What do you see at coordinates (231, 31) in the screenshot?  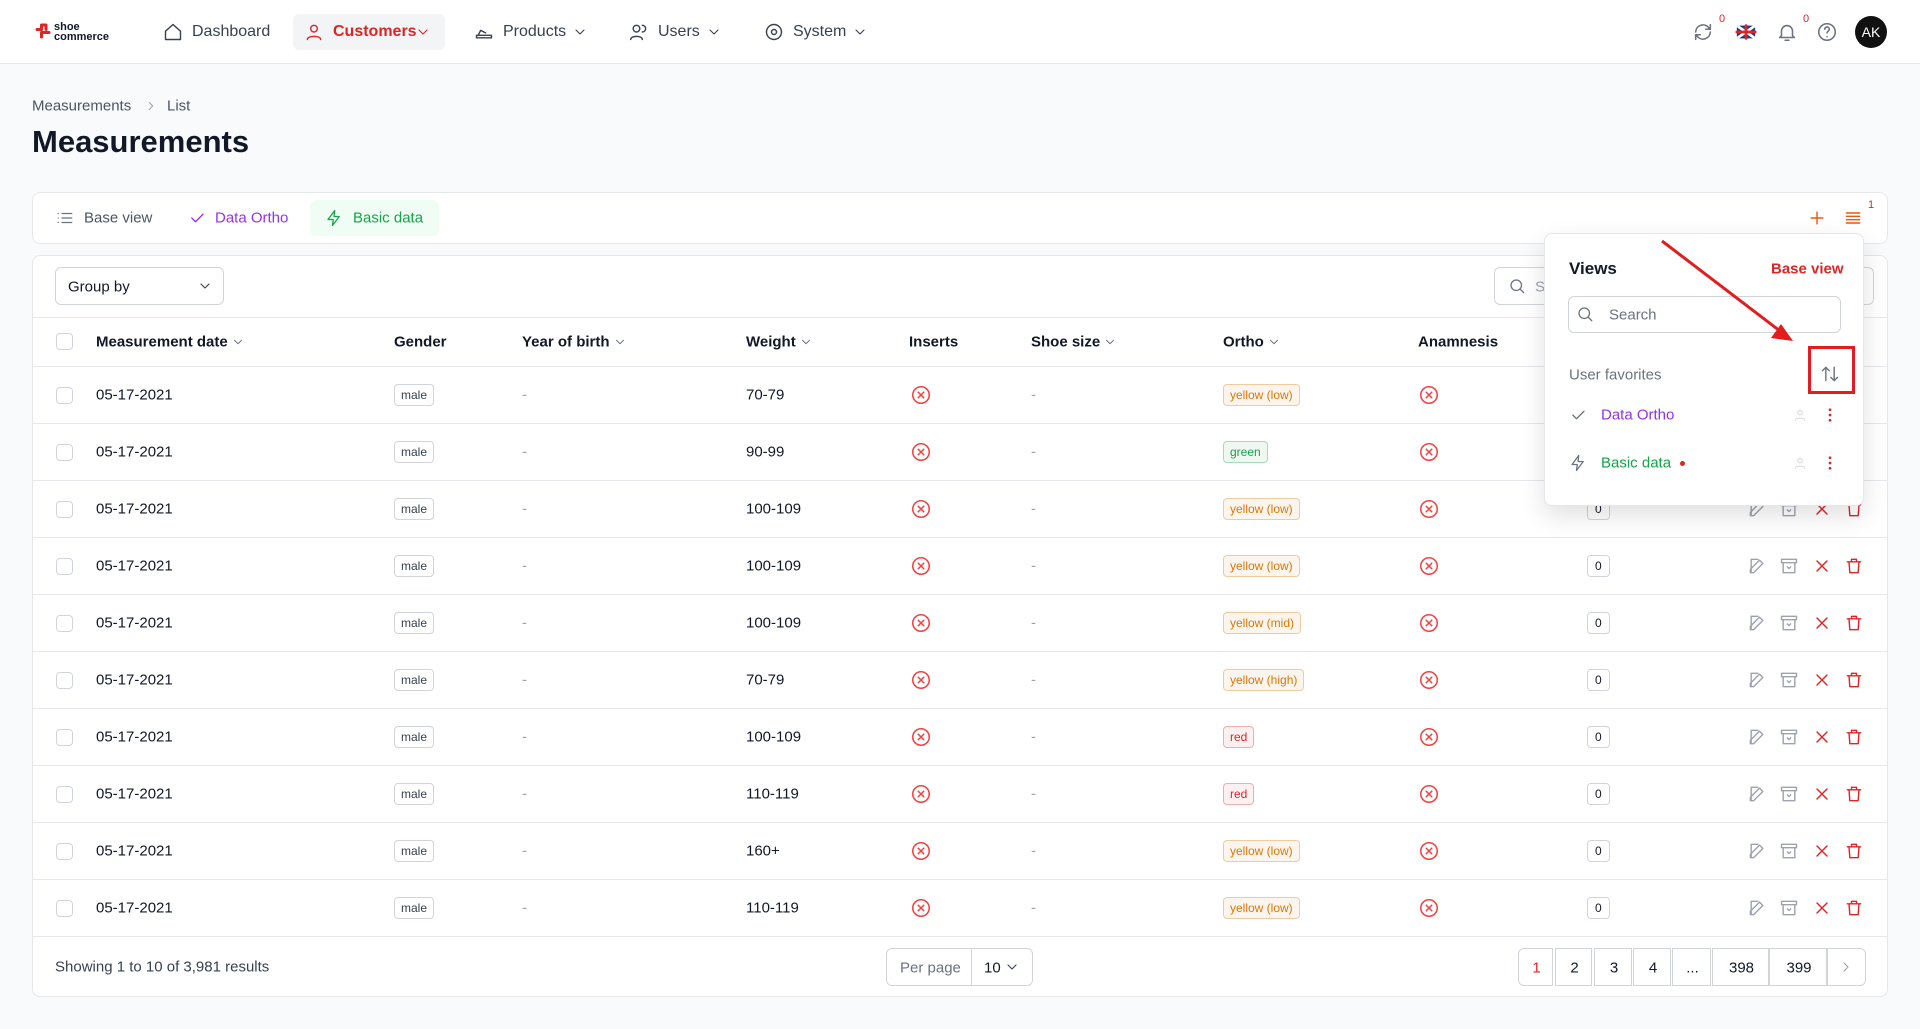 I see `nav-item: Dashboard` at bounding box center [231, 31].